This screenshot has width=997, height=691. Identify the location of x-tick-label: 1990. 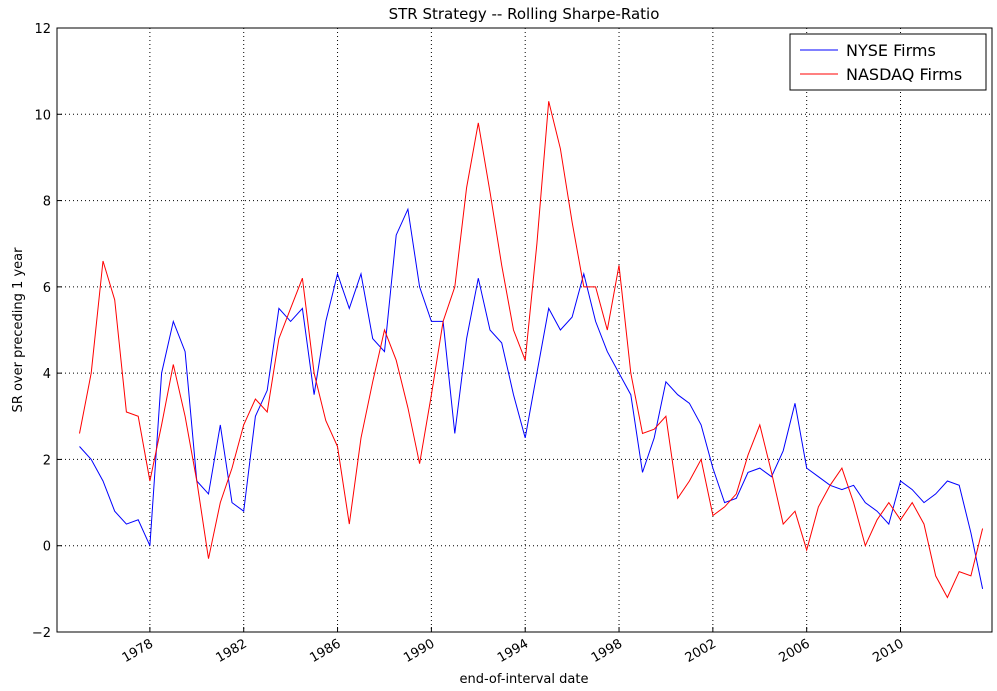
(419, 651).